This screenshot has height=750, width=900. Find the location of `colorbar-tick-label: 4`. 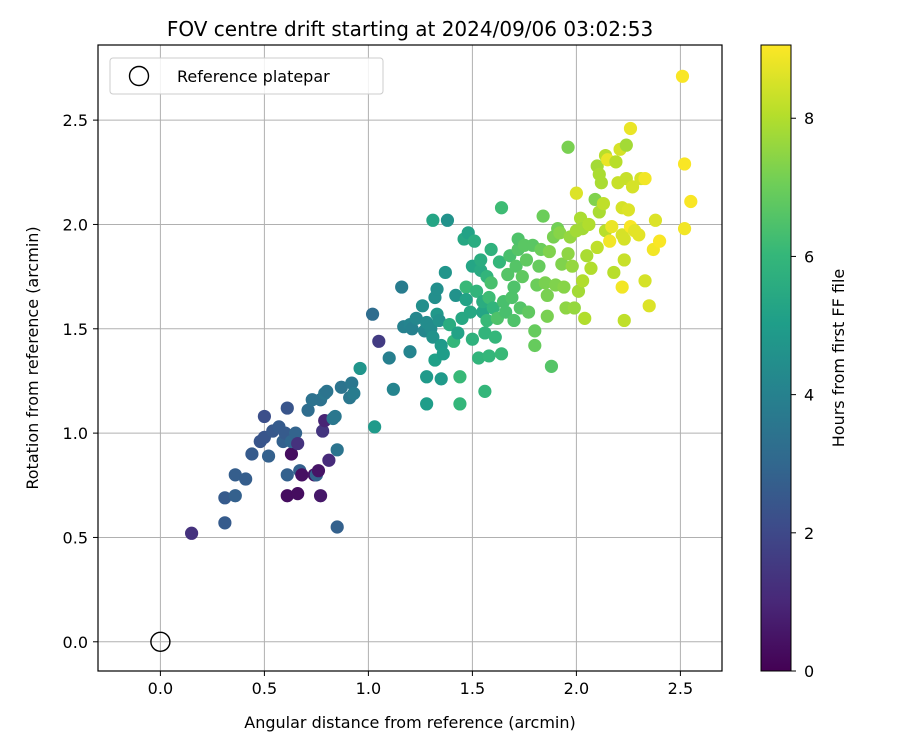

colorbar-tick-label: 4 is located at coordinates (809, 395).